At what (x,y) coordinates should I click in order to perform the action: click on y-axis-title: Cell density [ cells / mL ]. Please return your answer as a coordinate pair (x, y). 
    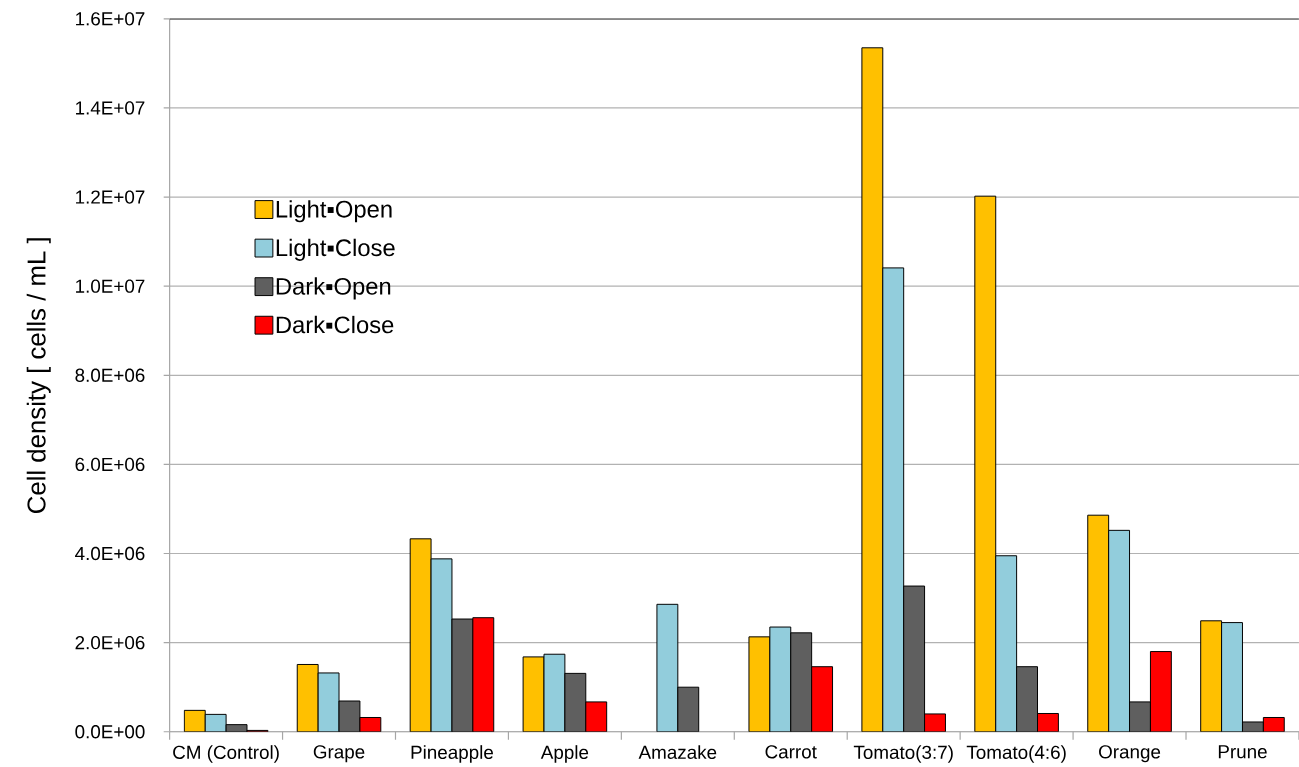
    Looking at the image, I should click on (38, 375).